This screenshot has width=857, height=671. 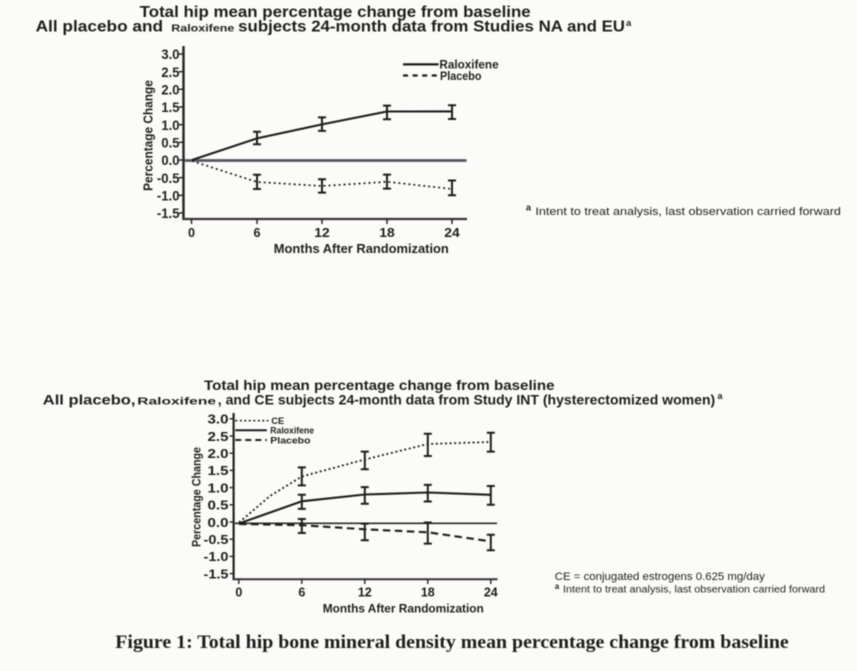 What do you see at coordinates (100, 27) in the screenshot?
I see `svg-text: All placebo and` at bounding box center [100, 27].